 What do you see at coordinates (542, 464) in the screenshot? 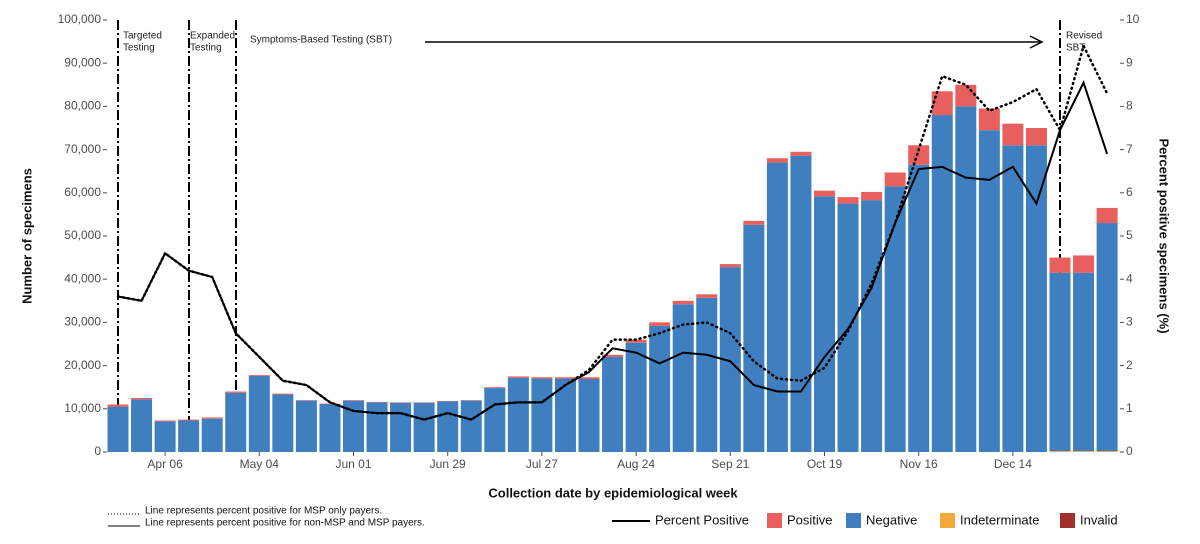
I see `x-tick-label: Jul 27` at bounding box center [542, 464].